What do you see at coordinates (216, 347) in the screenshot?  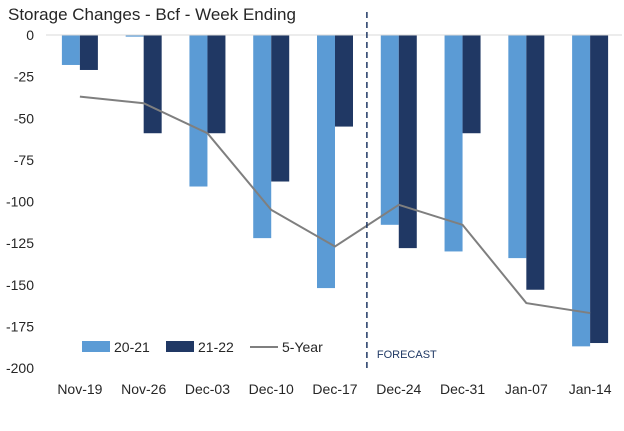 I see `legend-label-21-22: 21-22` at bounding box center [216, 347].